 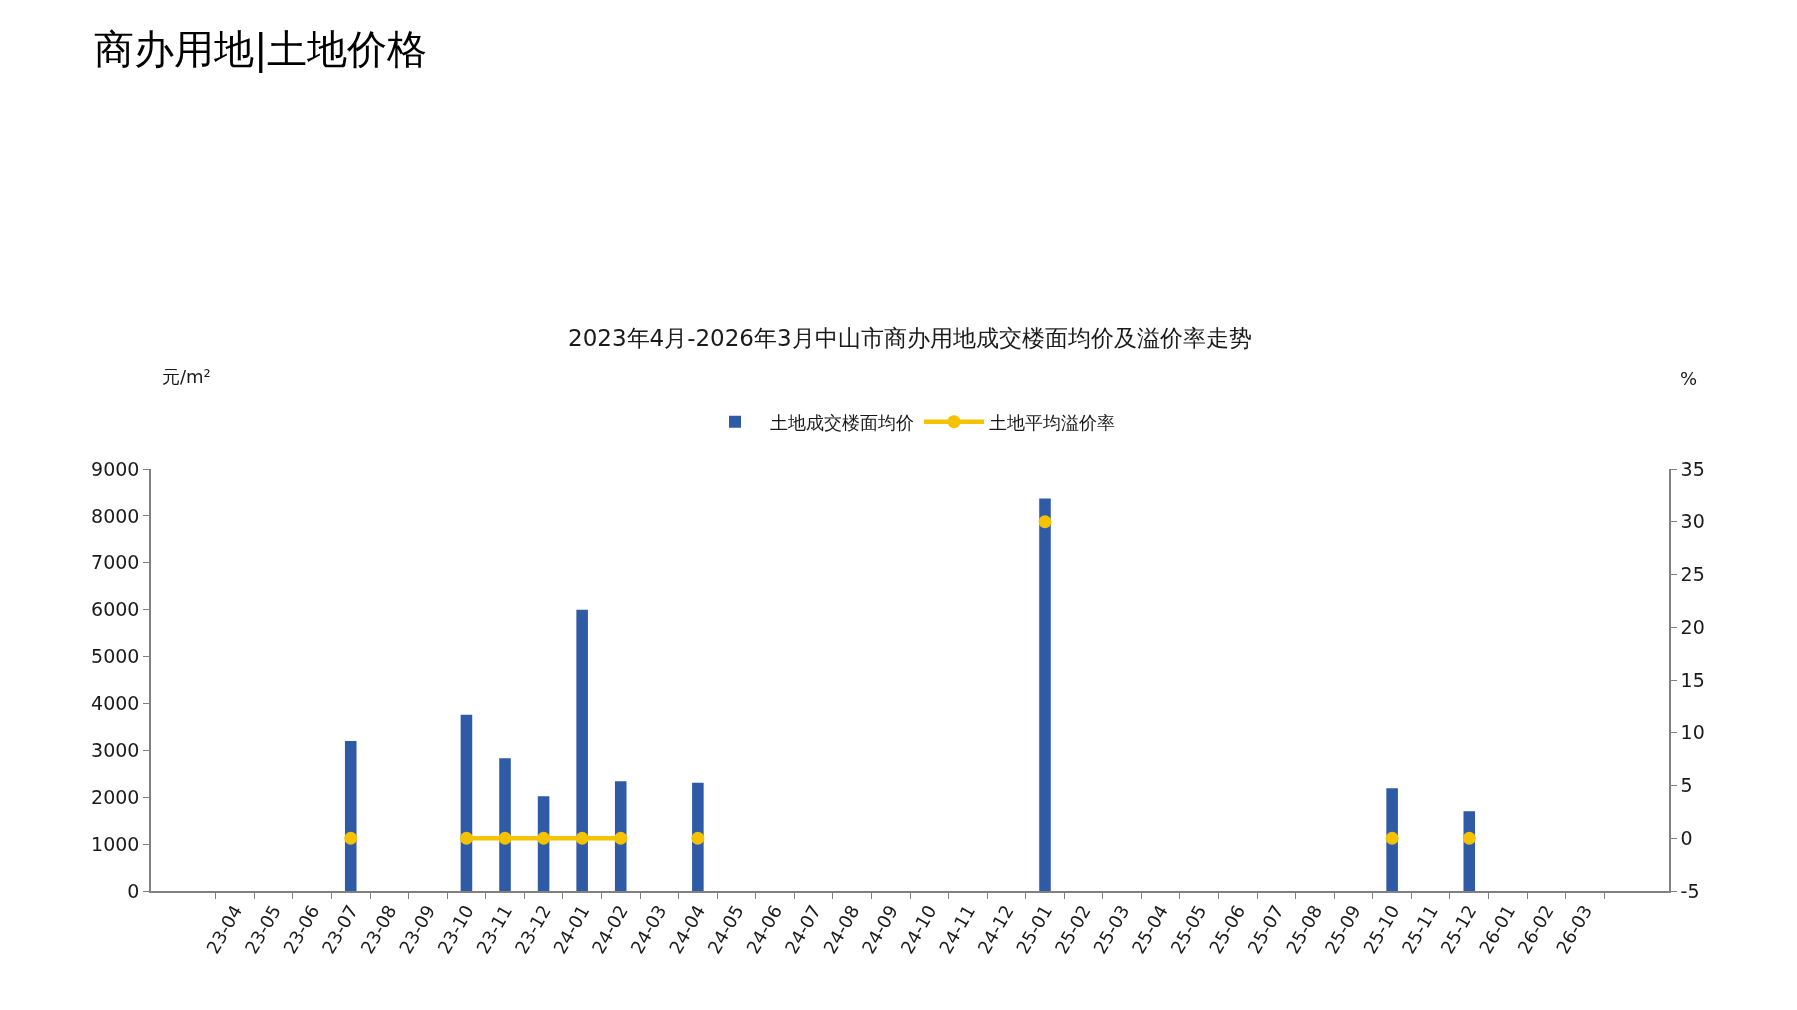 What do you see at coordinates (115, 562) in the screenshot?
I see `y-tick-label: 7000` at bounding box center [115, 562].